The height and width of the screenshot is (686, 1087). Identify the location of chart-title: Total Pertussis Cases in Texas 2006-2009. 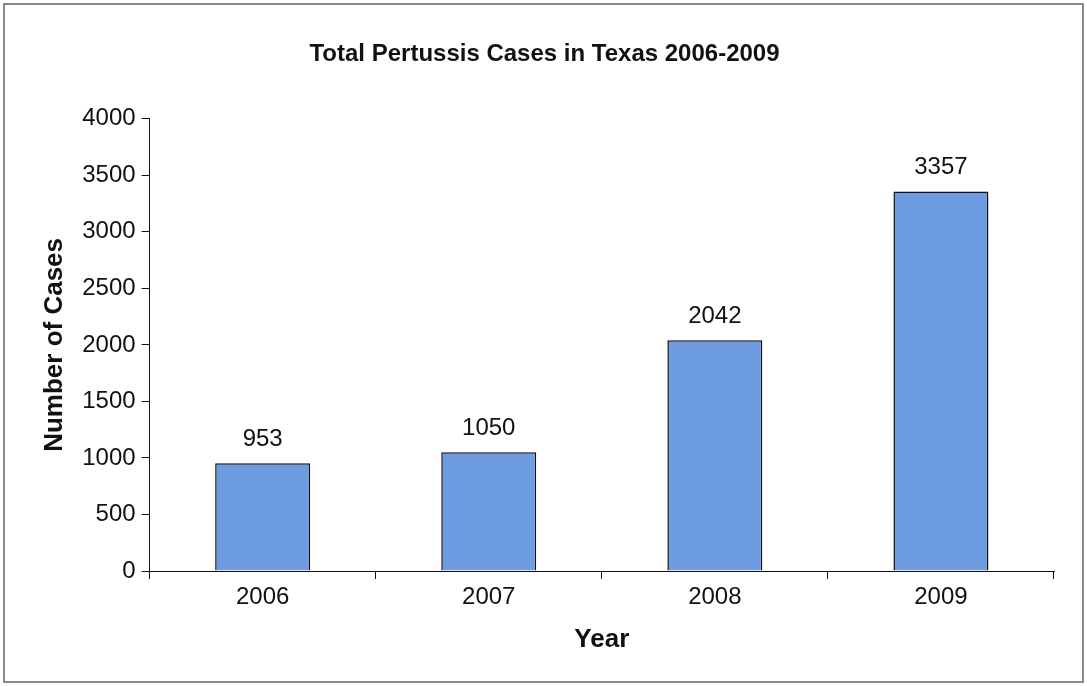
(544, 53).